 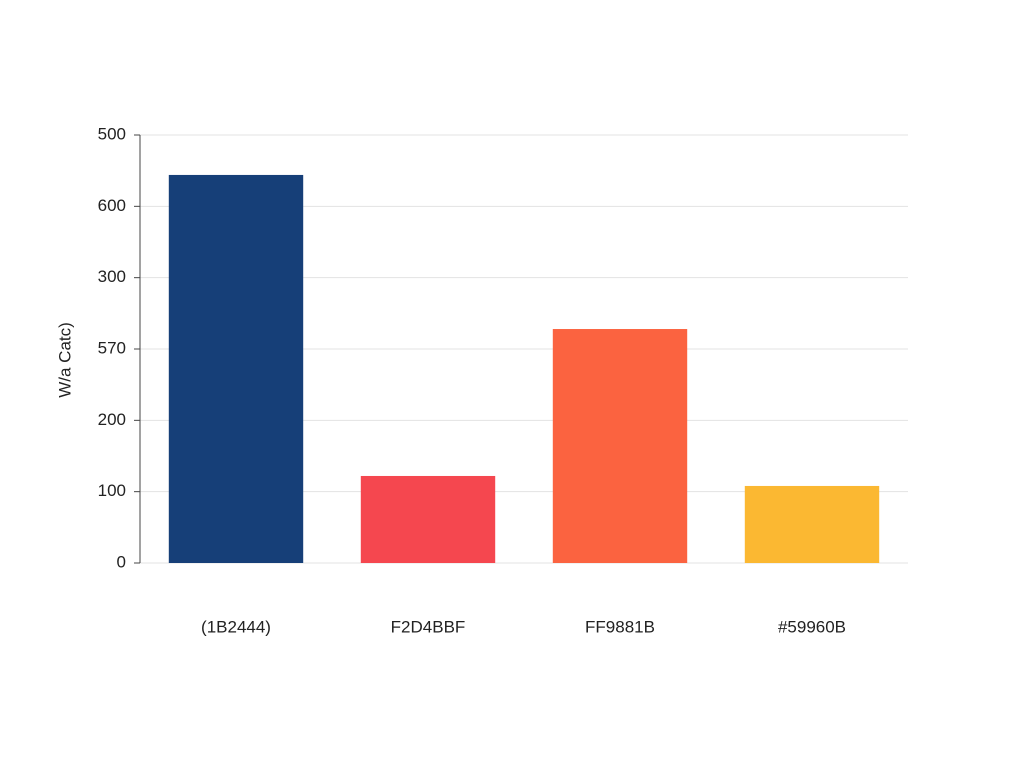 What do you see at coordinates (112, 490) in the screenshot?
I see `y-tick-label: 100` at bounding box center [112, 490].